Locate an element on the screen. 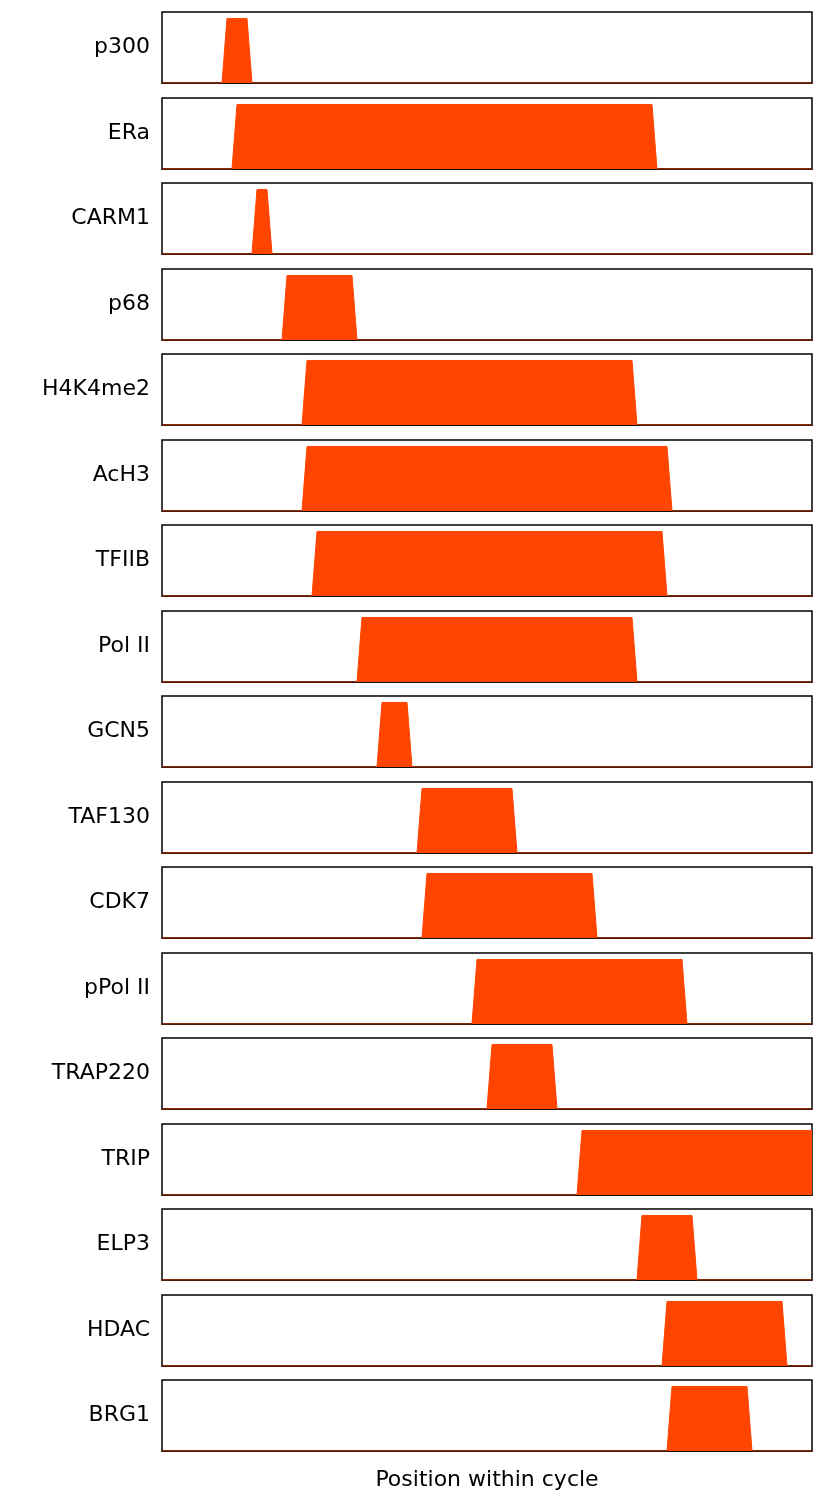 The height and width of the screenshot is (1499, 813). y-axis-title: TRAP220 is located at coordinates (100, 1071).